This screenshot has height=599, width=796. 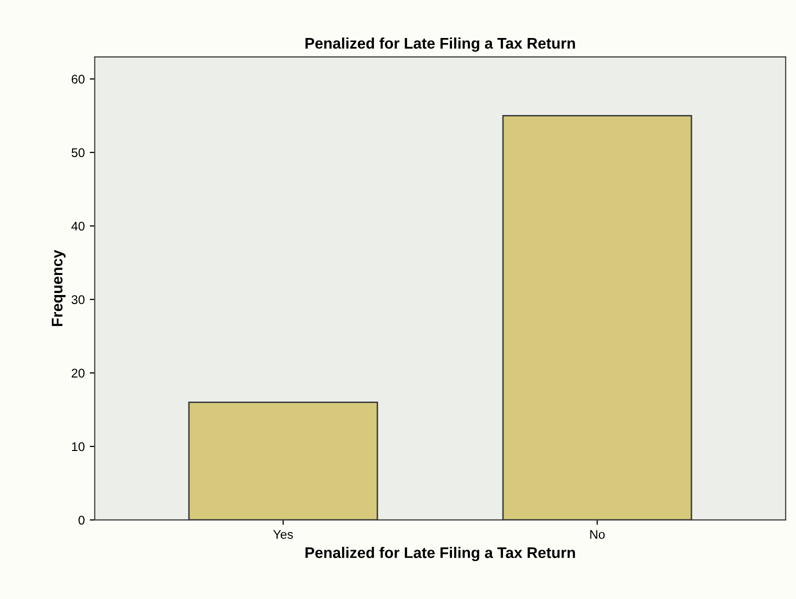 I want to click on y-tick-label: 60, so click(x=78, y=79).